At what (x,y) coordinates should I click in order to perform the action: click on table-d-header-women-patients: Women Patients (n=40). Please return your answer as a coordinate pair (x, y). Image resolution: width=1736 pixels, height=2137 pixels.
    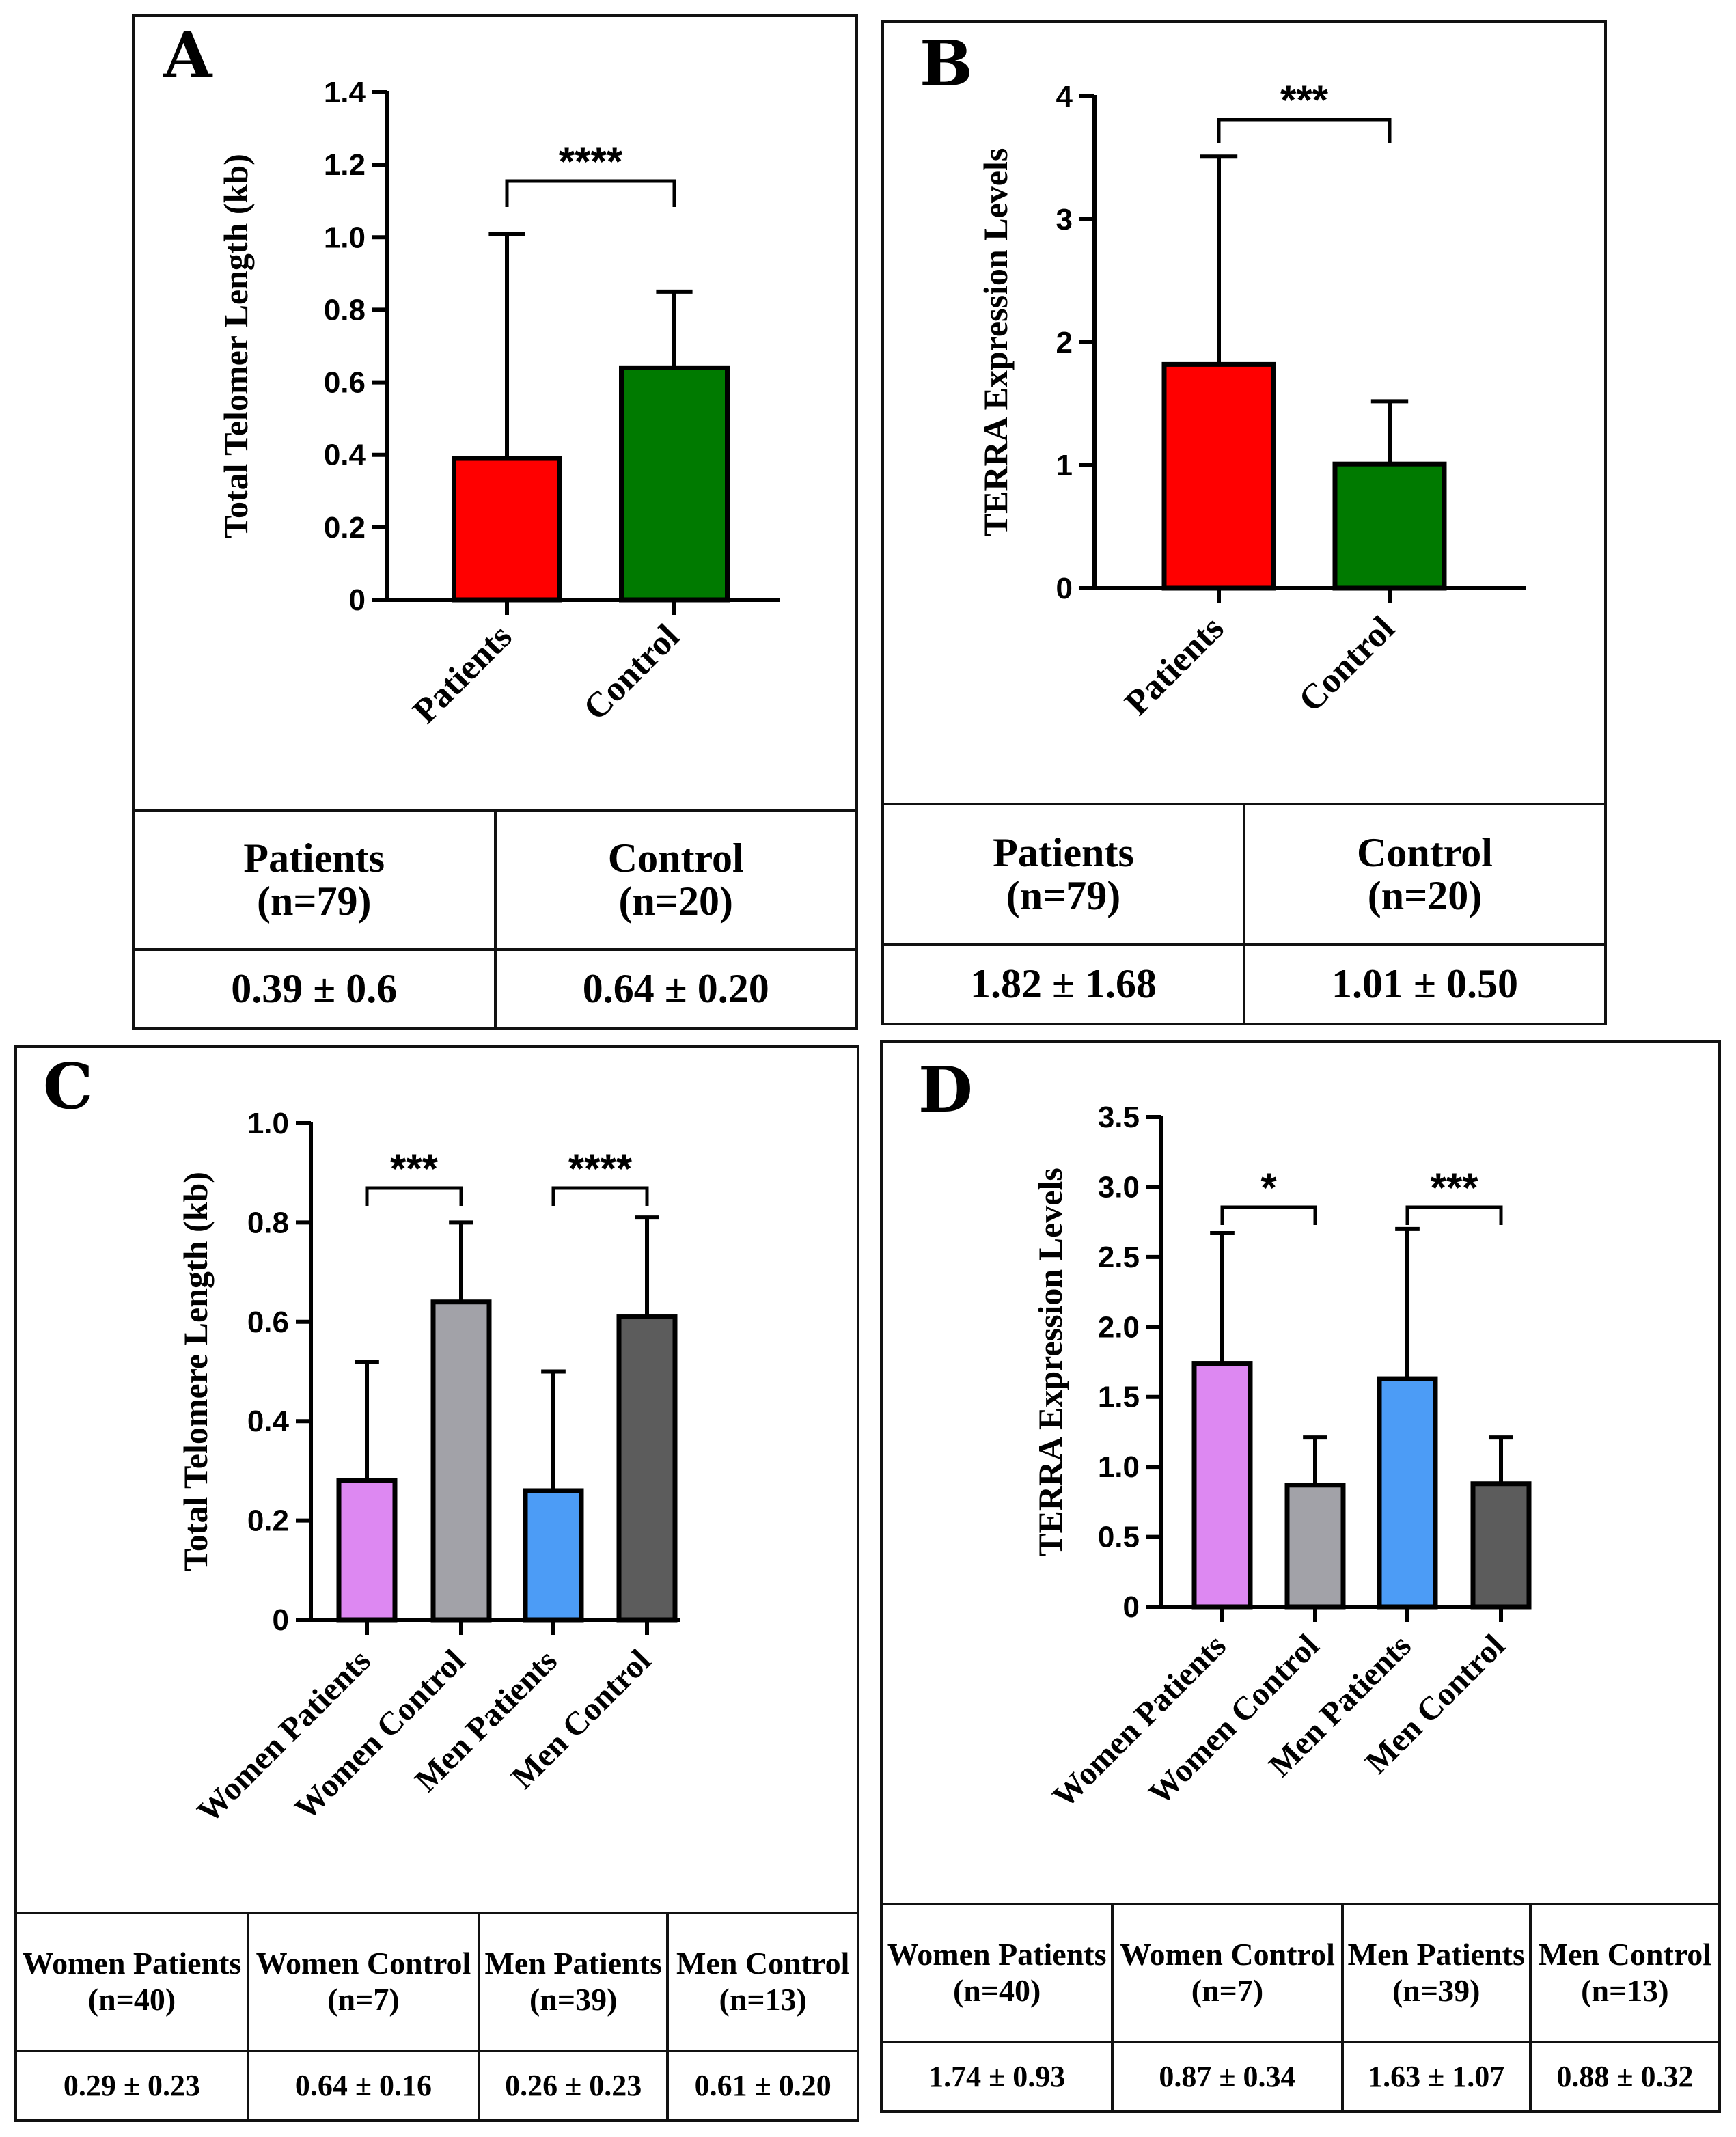
    Looking at the image, I should click on (998, 1974).